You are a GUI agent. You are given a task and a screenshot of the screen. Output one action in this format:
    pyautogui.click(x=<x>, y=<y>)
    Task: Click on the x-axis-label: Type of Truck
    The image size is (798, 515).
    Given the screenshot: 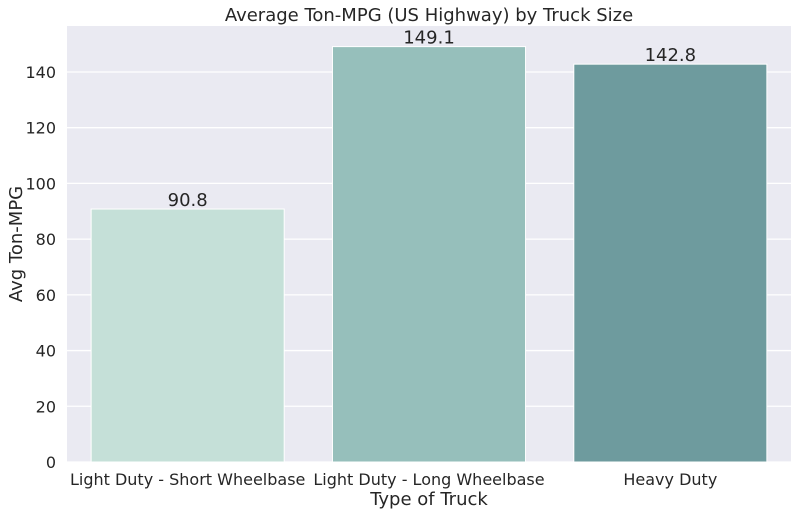 What is the action you would take?
    pyautogui.click(x=428, y=499)
    